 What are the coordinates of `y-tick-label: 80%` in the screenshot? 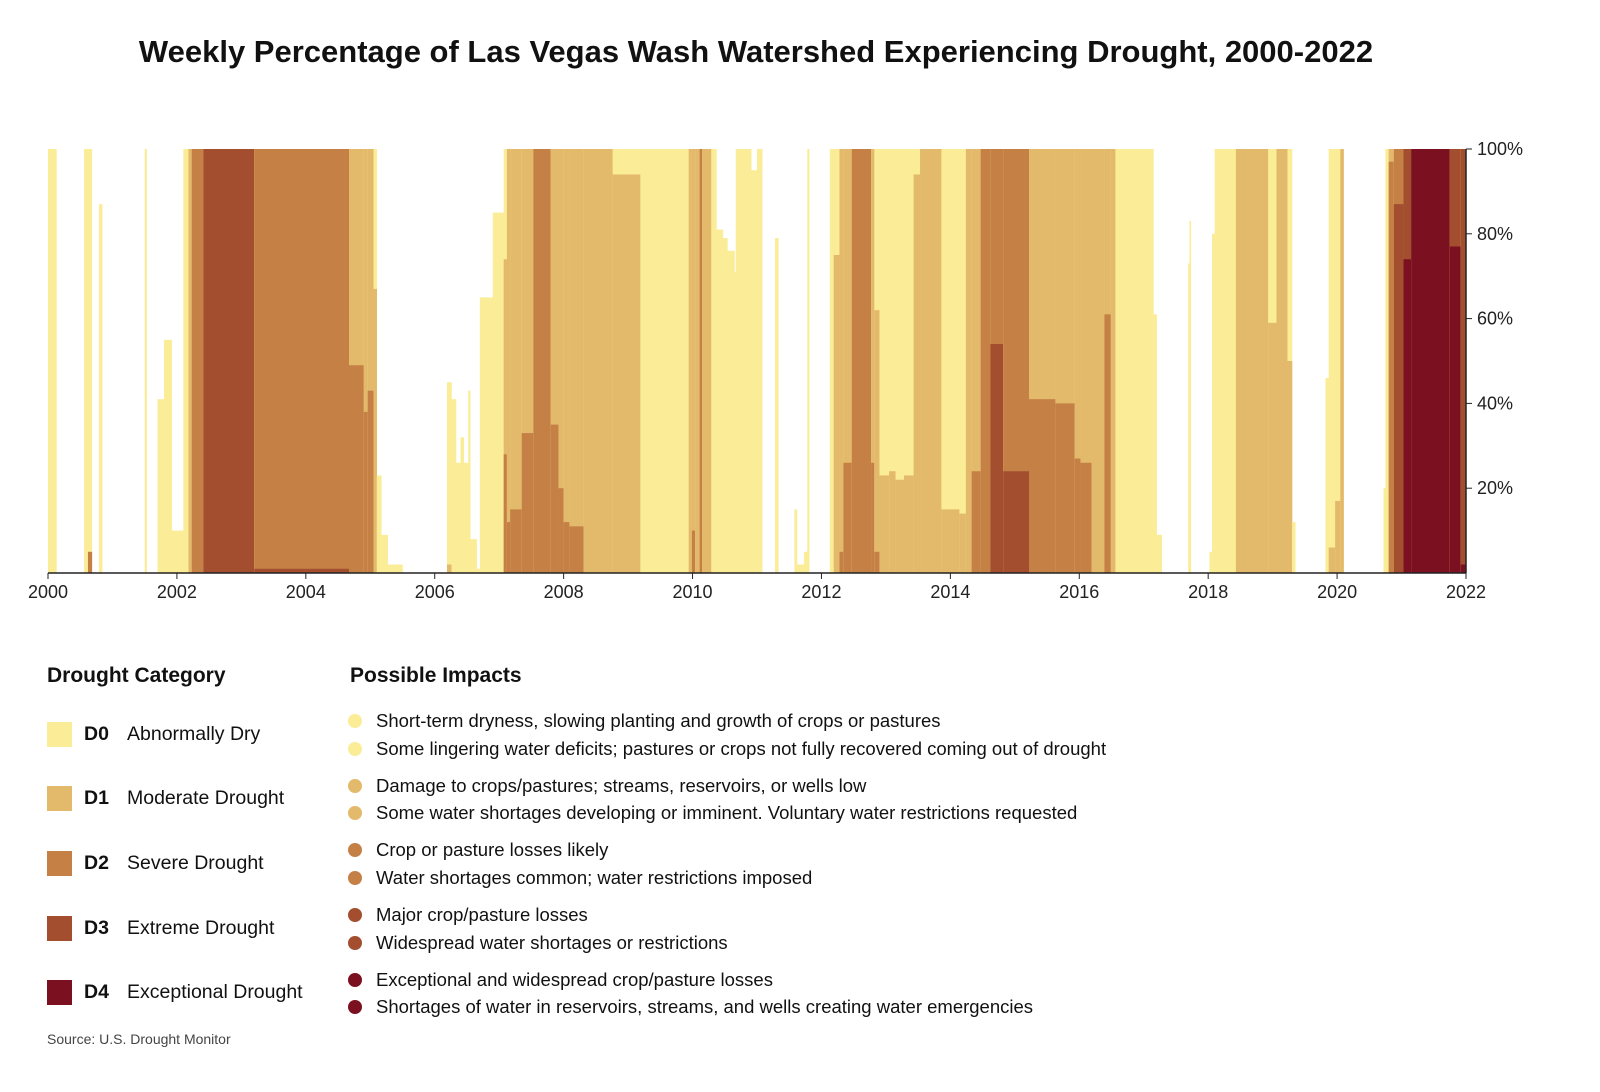 It's located at (1495, 234).